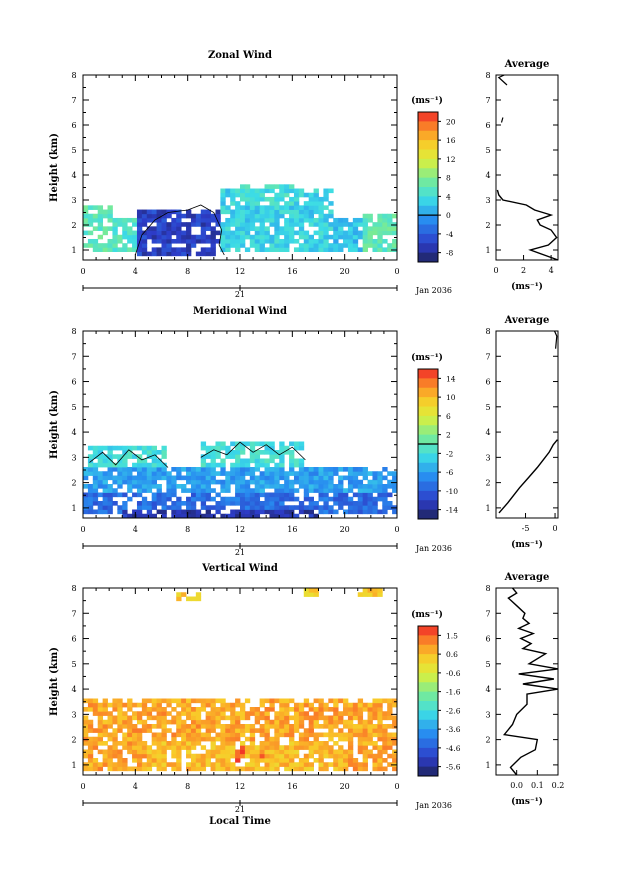  I want to click on colorbar-tick-label: 14, so click(451, 378).